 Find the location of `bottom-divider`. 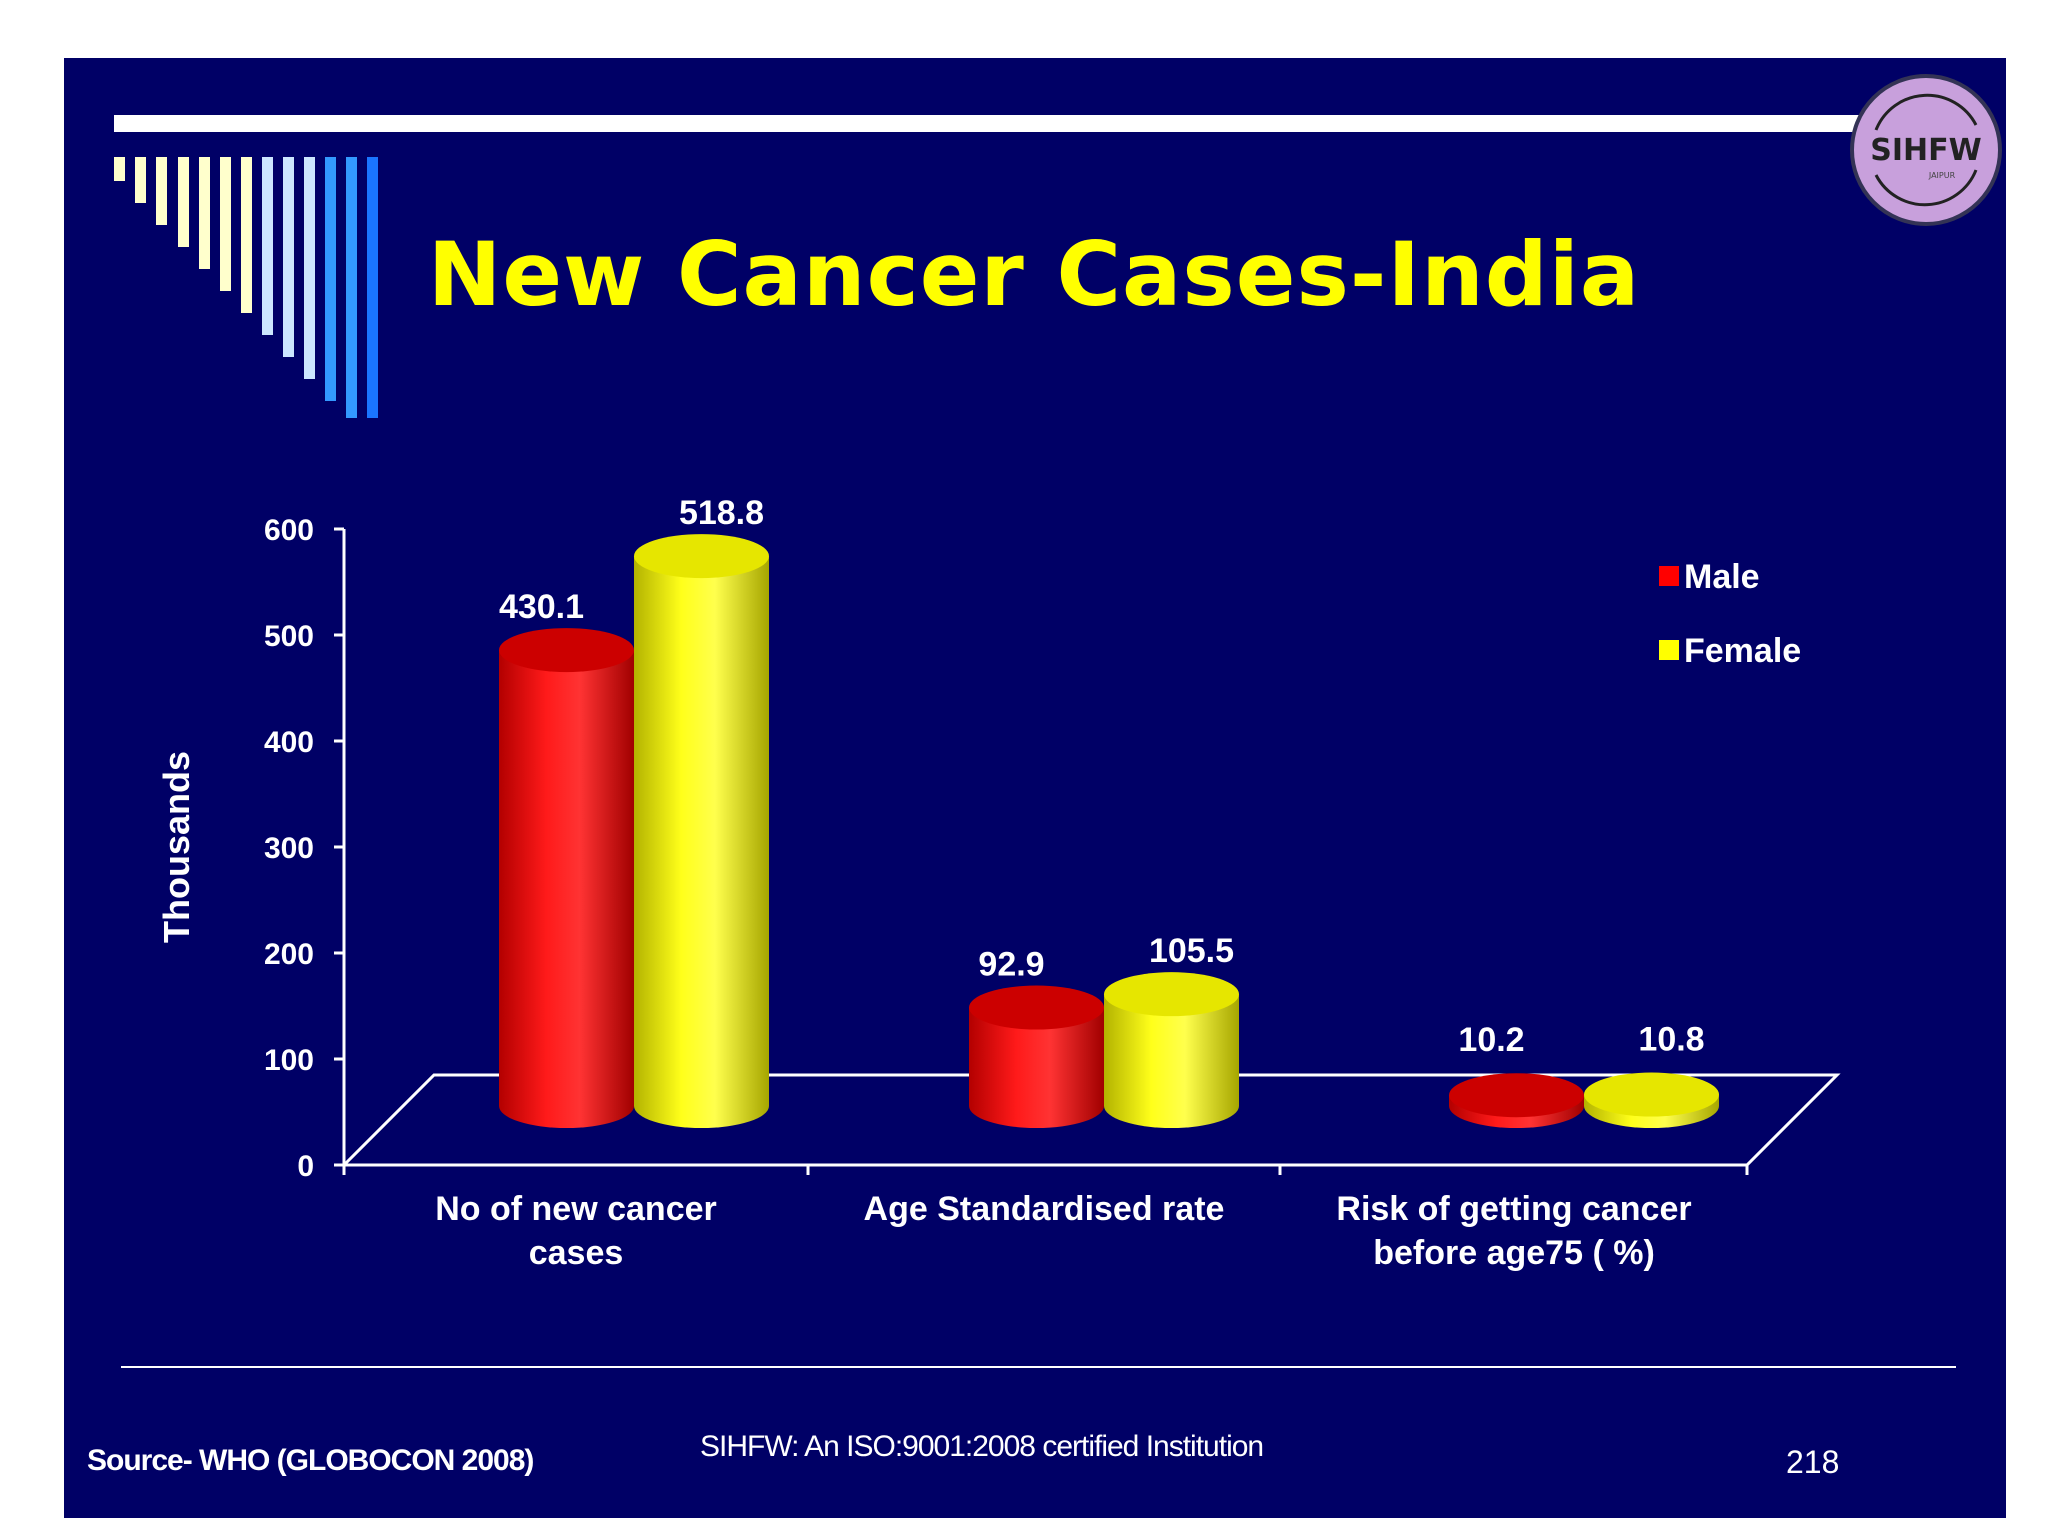

bottom-divider is located at coordinates (1038, 1367).